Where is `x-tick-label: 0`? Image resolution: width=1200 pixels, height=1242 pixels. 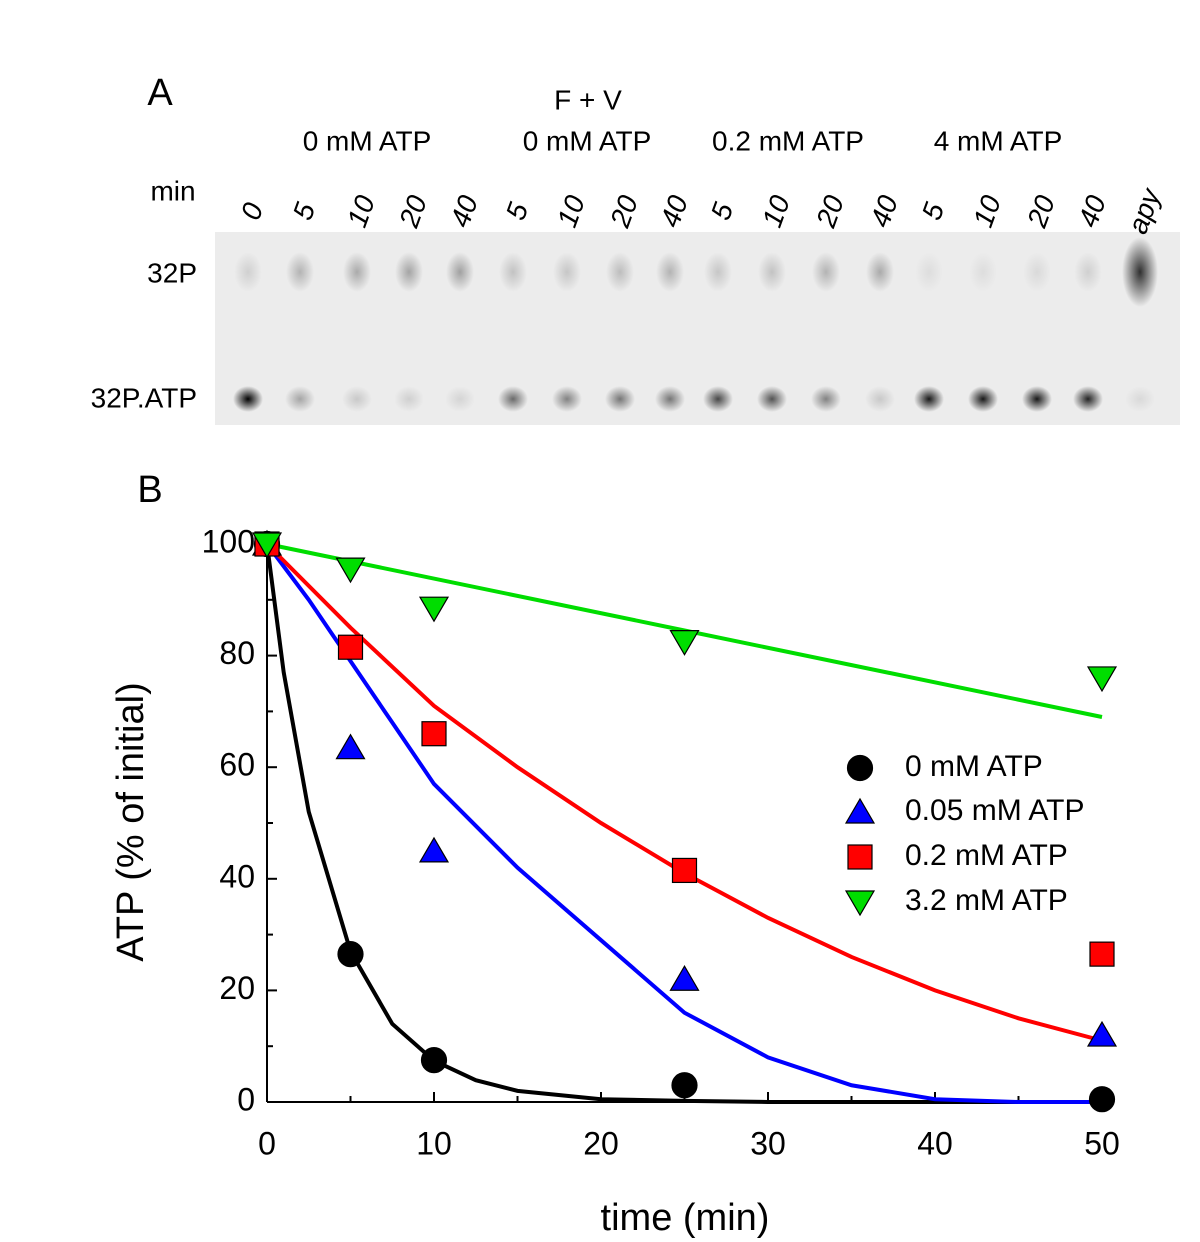 x-tick-label: 0 is located at coordinates (267, 1143).